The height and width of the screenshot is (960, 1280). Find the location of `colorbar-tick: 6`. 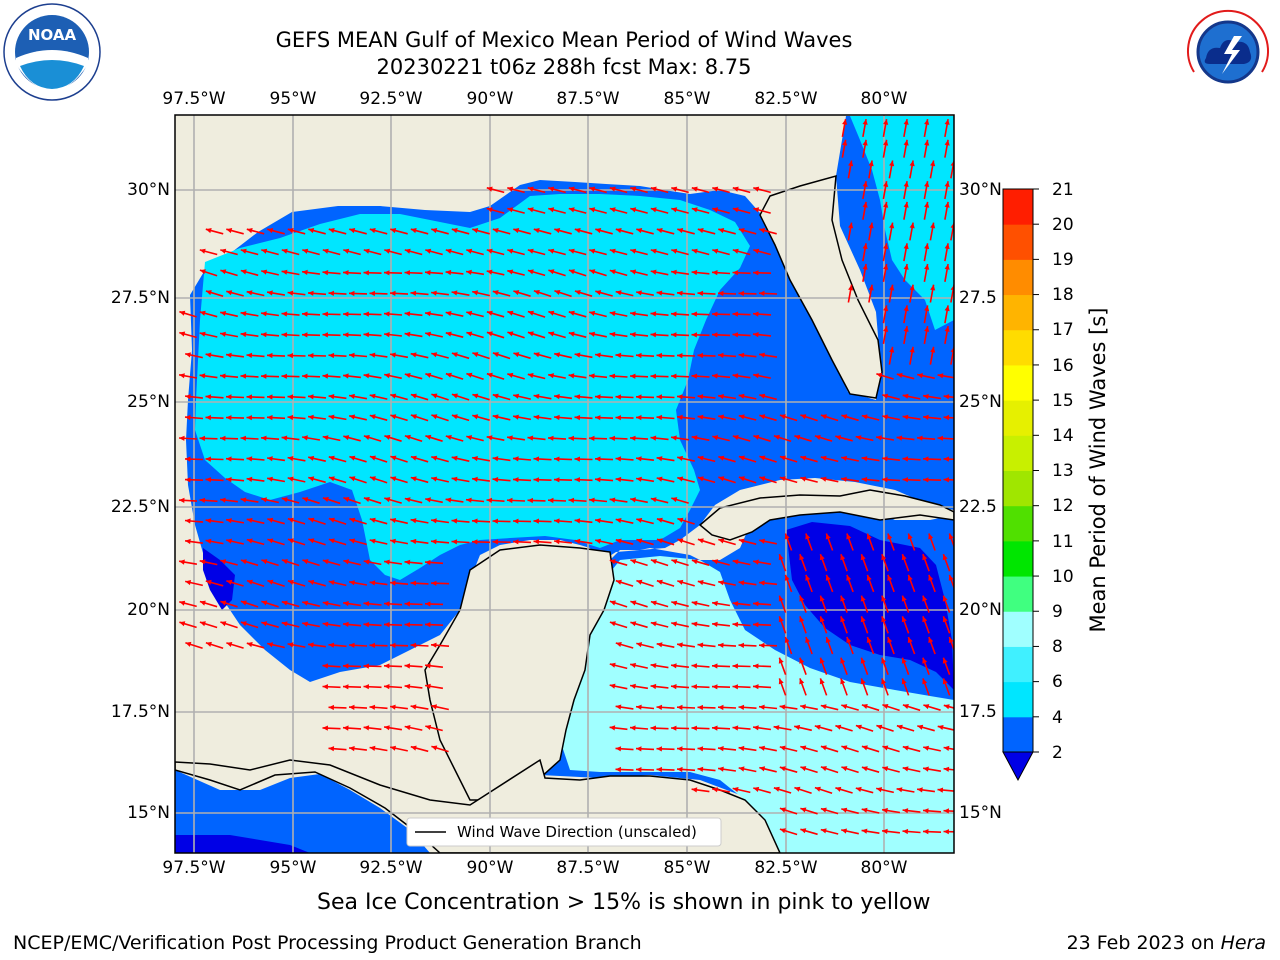

colorbar-tick: 6 is located at coordinates (1057, 682).